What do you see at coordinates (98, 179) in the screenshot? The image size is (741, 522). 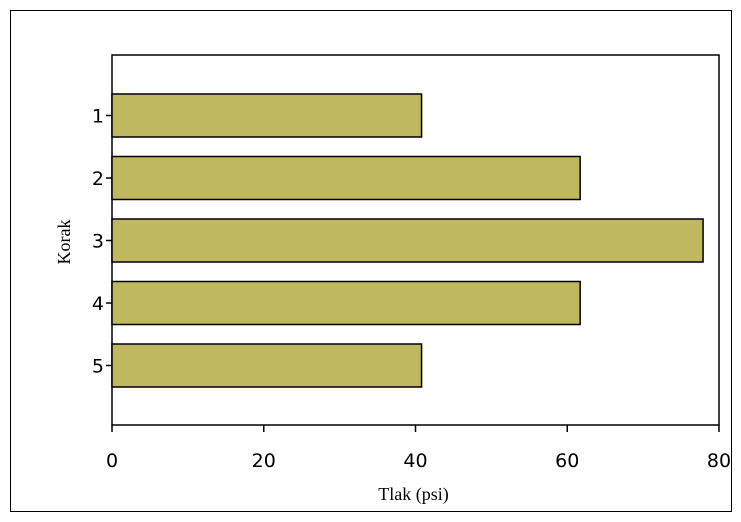 I see `y-tick-label-2: 2` at bounding box center [98, 179].